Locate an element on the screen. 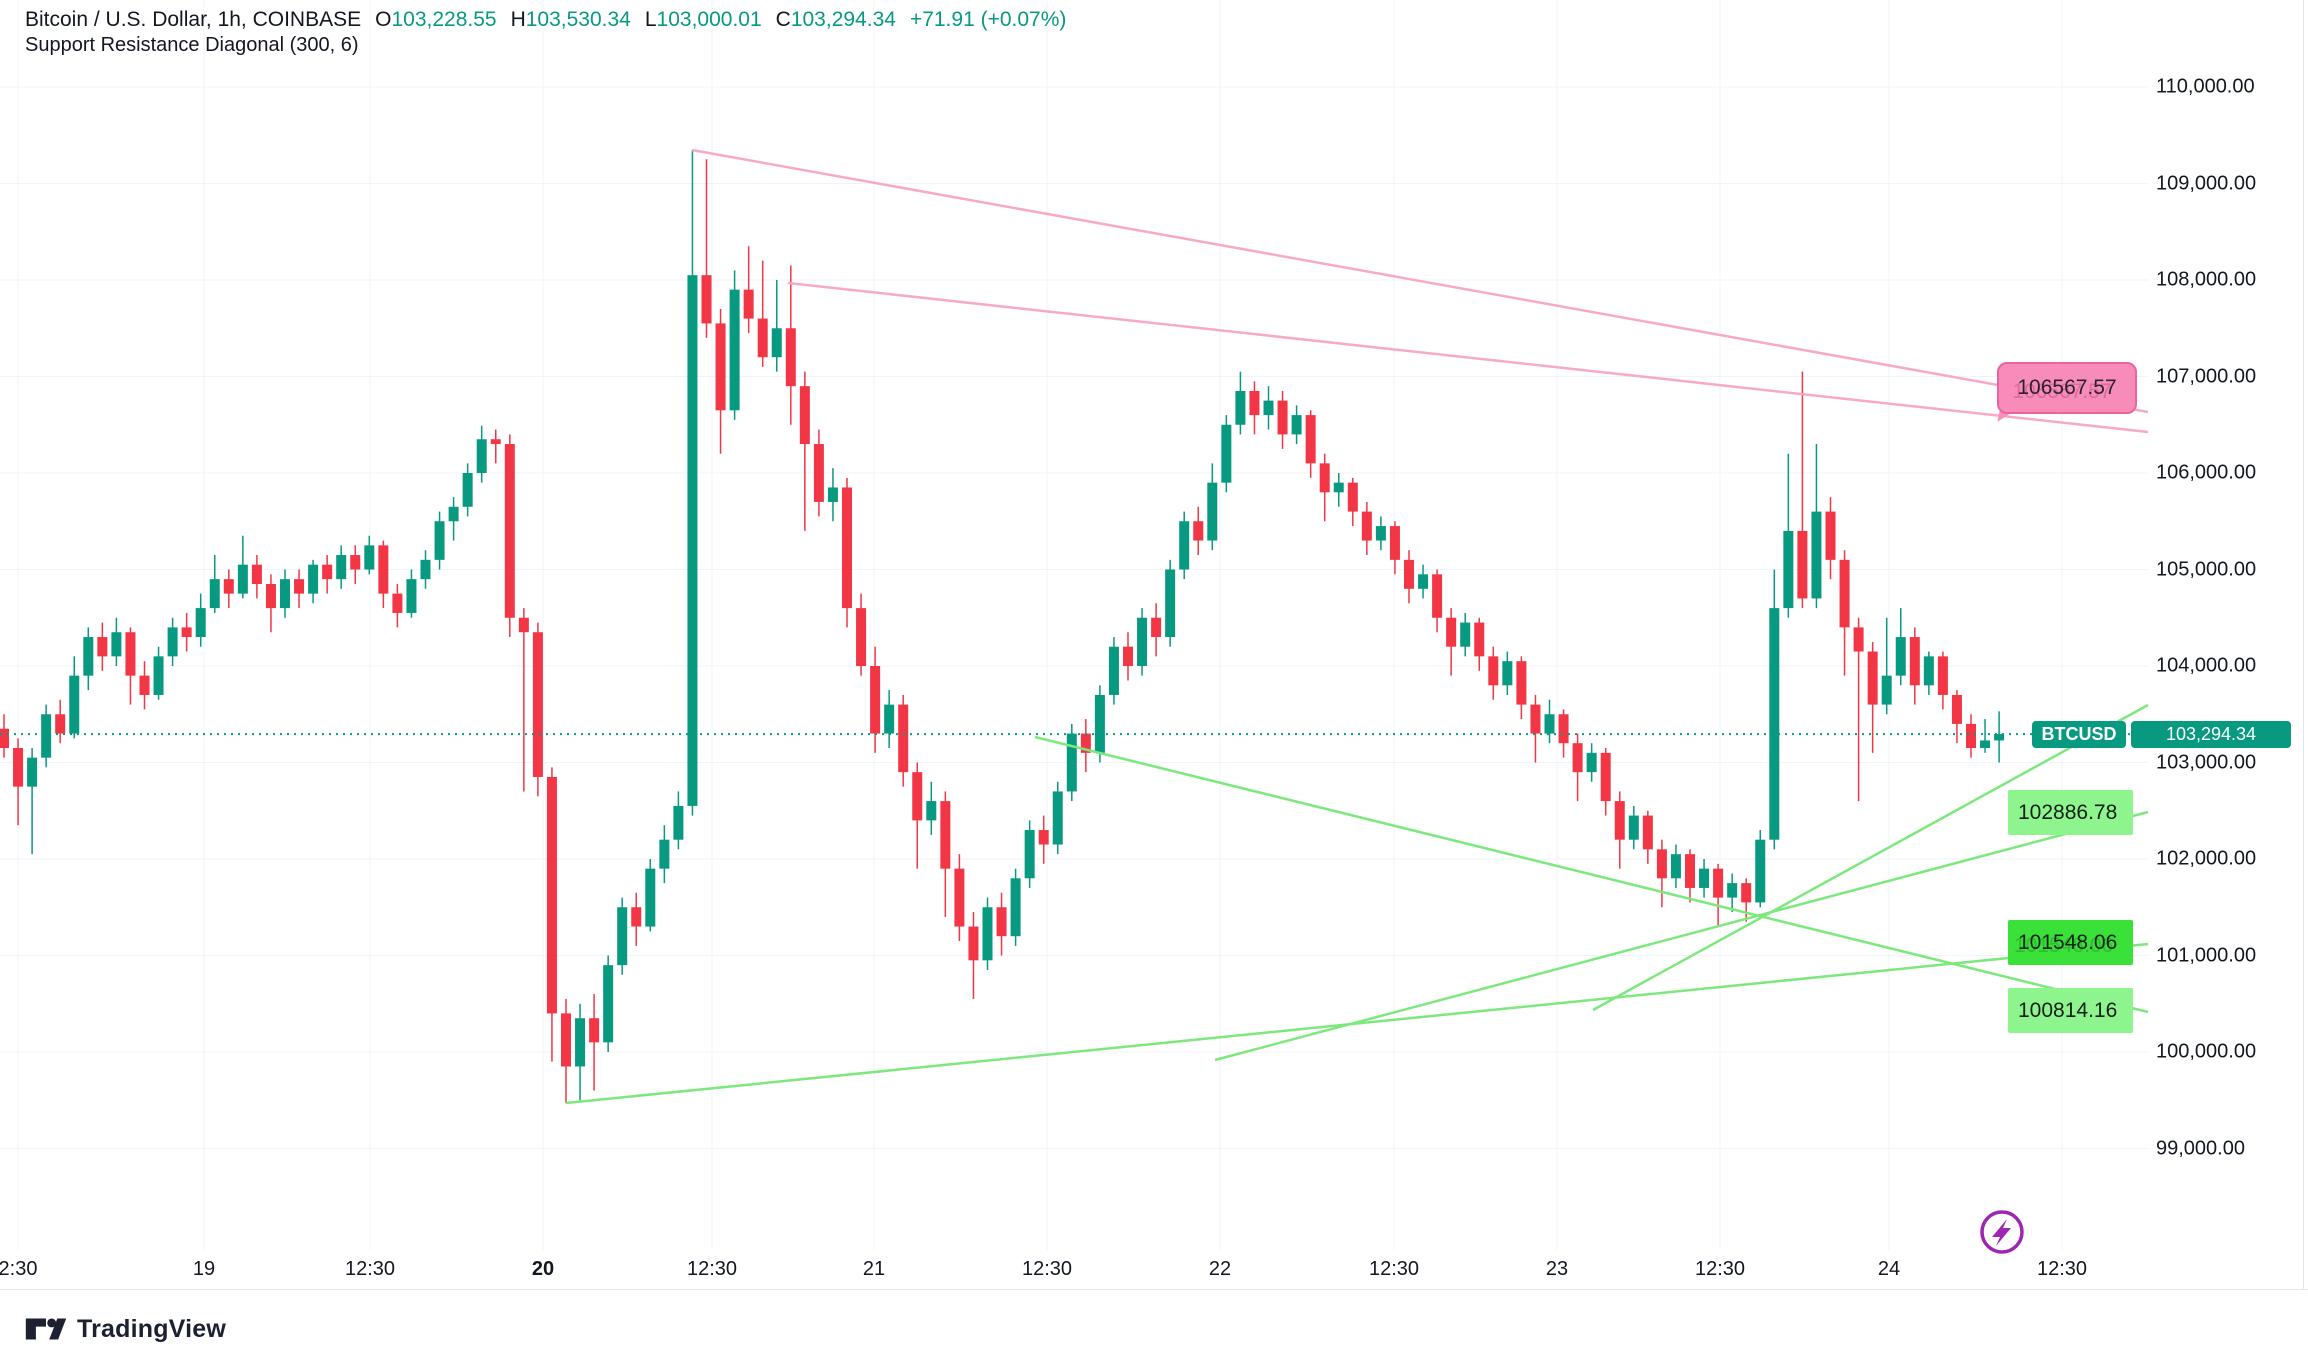 This screenshot has height=1364, width=2308. time-axis-label: 21 is located at coordinates (874, 1269).